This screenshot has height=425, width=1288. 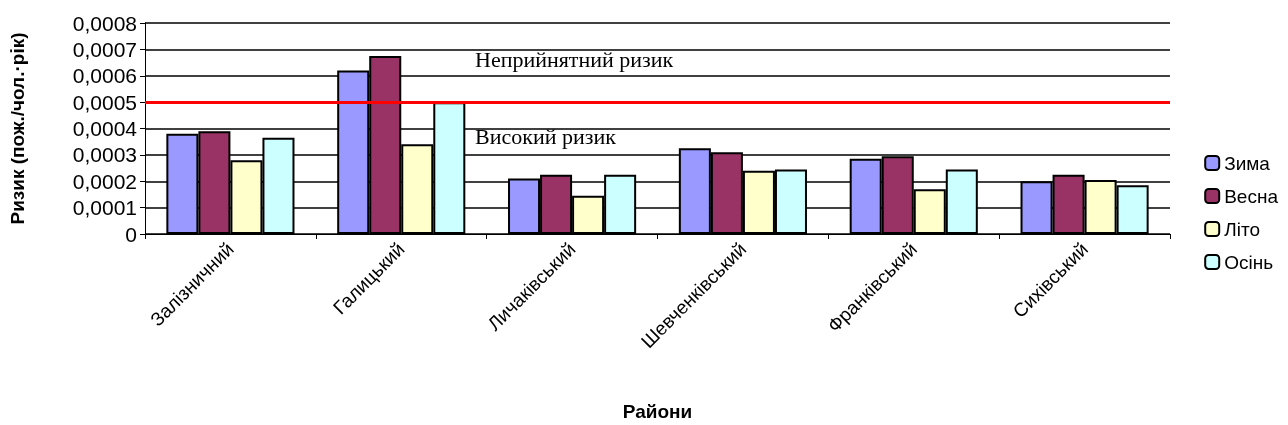 What do you see at coordinates (104, 49) in the screenshot?
I see `y-tick-label: 0,0007` at bounding box center [104, 49].